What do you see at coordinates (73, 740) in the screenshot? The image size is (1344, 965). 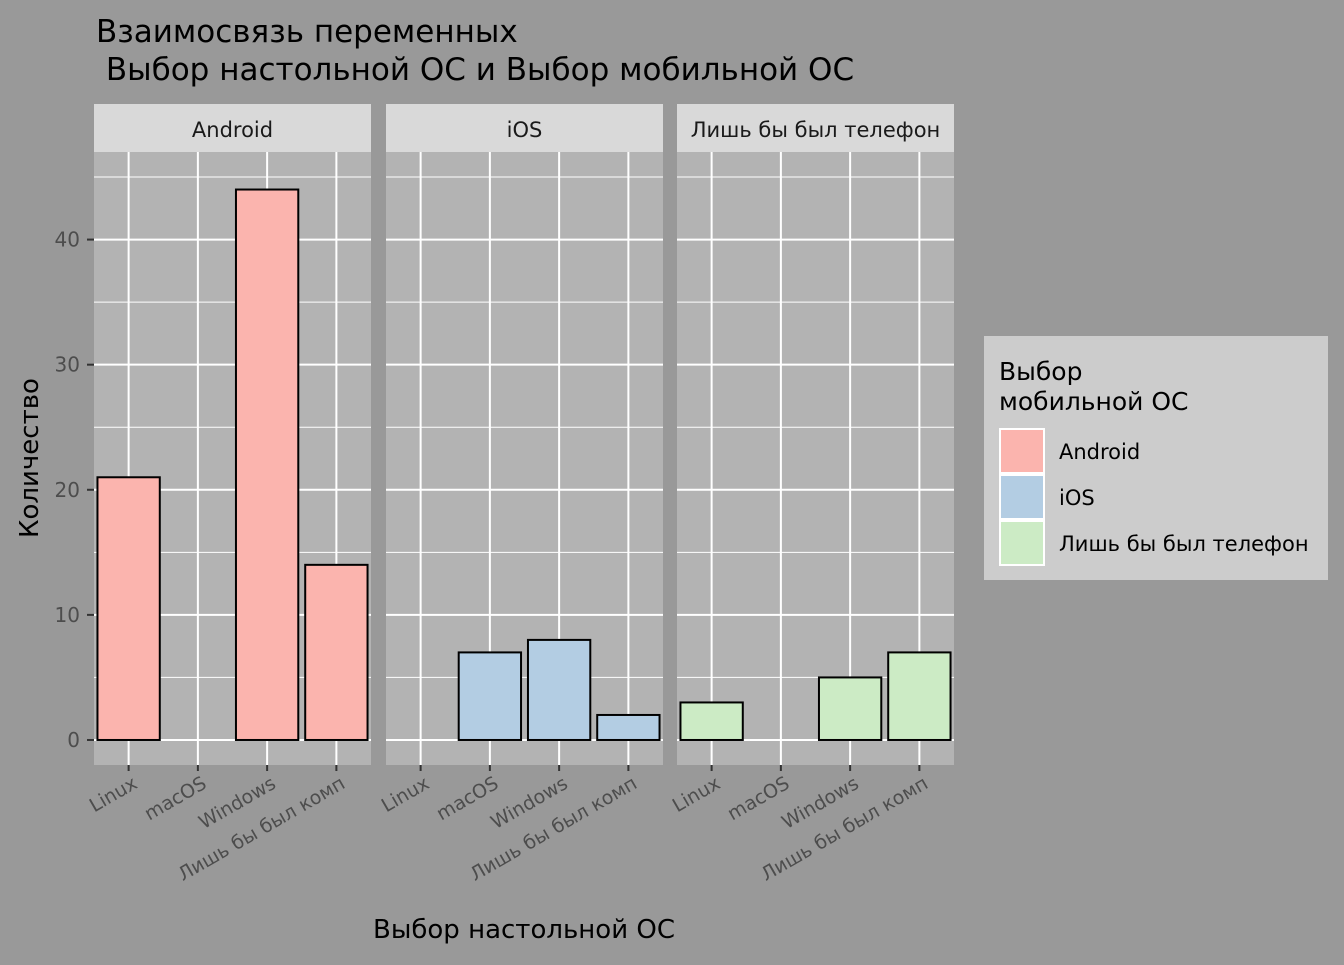 I see `y-tick-label: 0` at bounding box center [73, 740].